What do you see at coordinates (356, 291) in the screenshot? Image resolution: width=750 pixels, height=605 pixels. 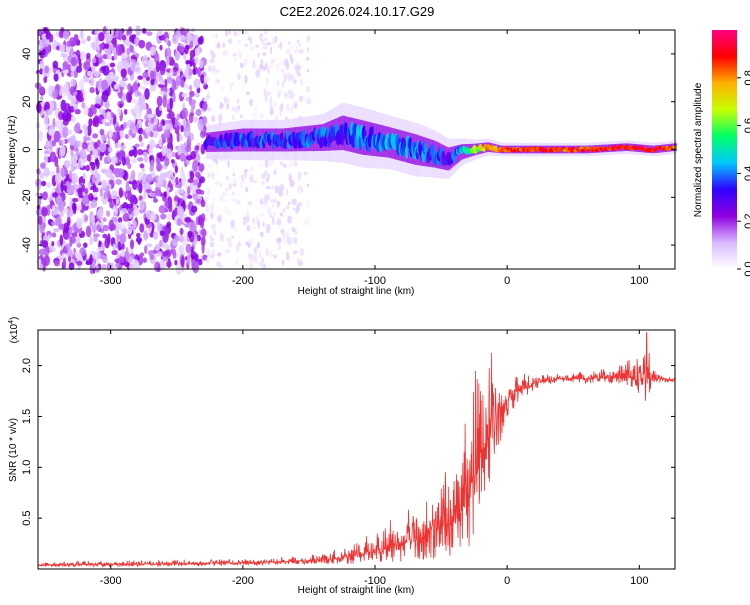 I see `spectrogram-x-label: Height of straight line (km)` at bounding box center [356, 291].